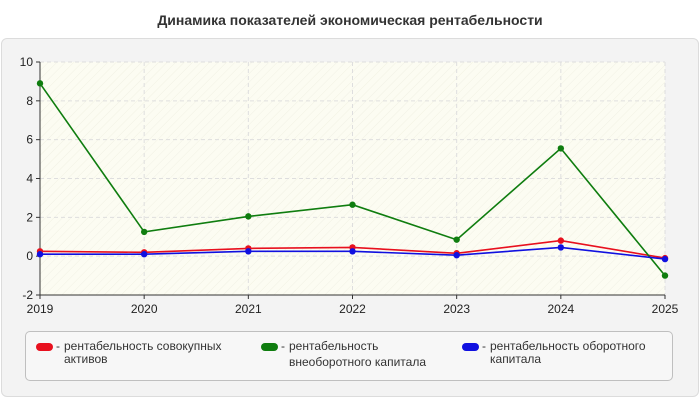 This screenshot has height=400, width=700. Describe the element at coordinates (29, 179) in the screenshot. I see `y-tick-label: 4` at that location.